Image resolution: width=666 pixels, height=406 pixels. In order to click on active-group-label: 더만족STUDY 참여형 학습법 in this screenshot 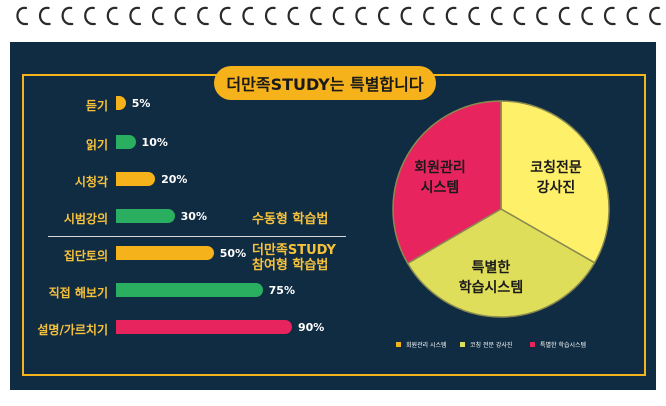, I will do `click(294, 258)`.